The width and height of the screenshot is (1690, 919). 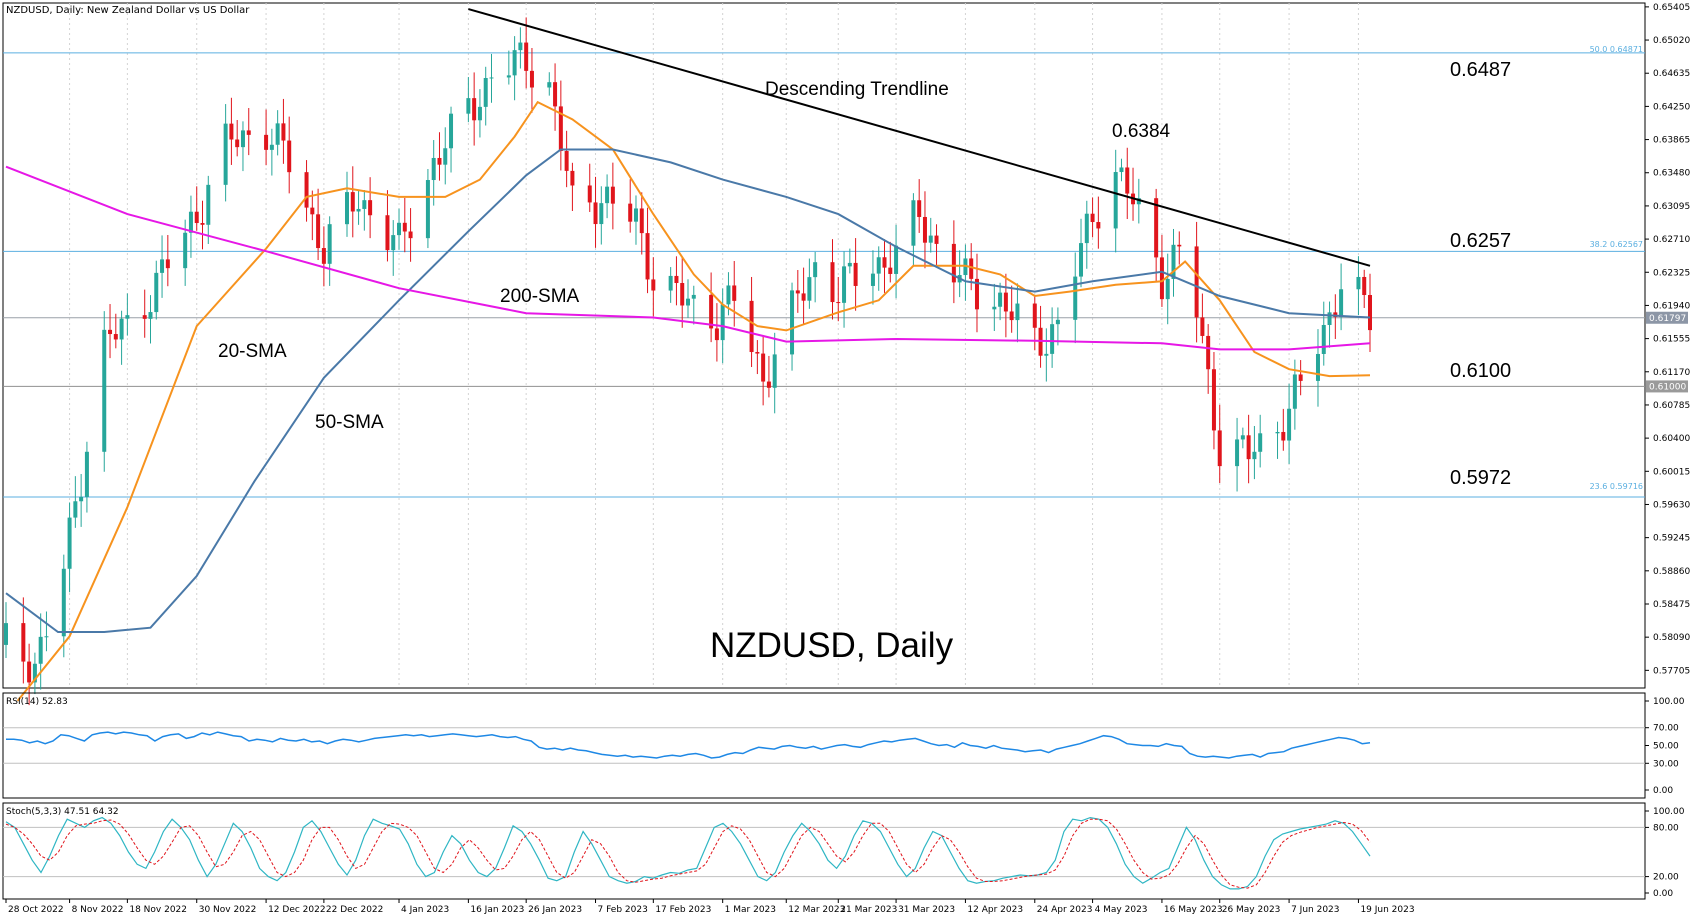 What do you see at coordinates (1666, 729) in the screenshot?
I see `rsi-tick-label: 70.00` at bounding box center [1666, 729].